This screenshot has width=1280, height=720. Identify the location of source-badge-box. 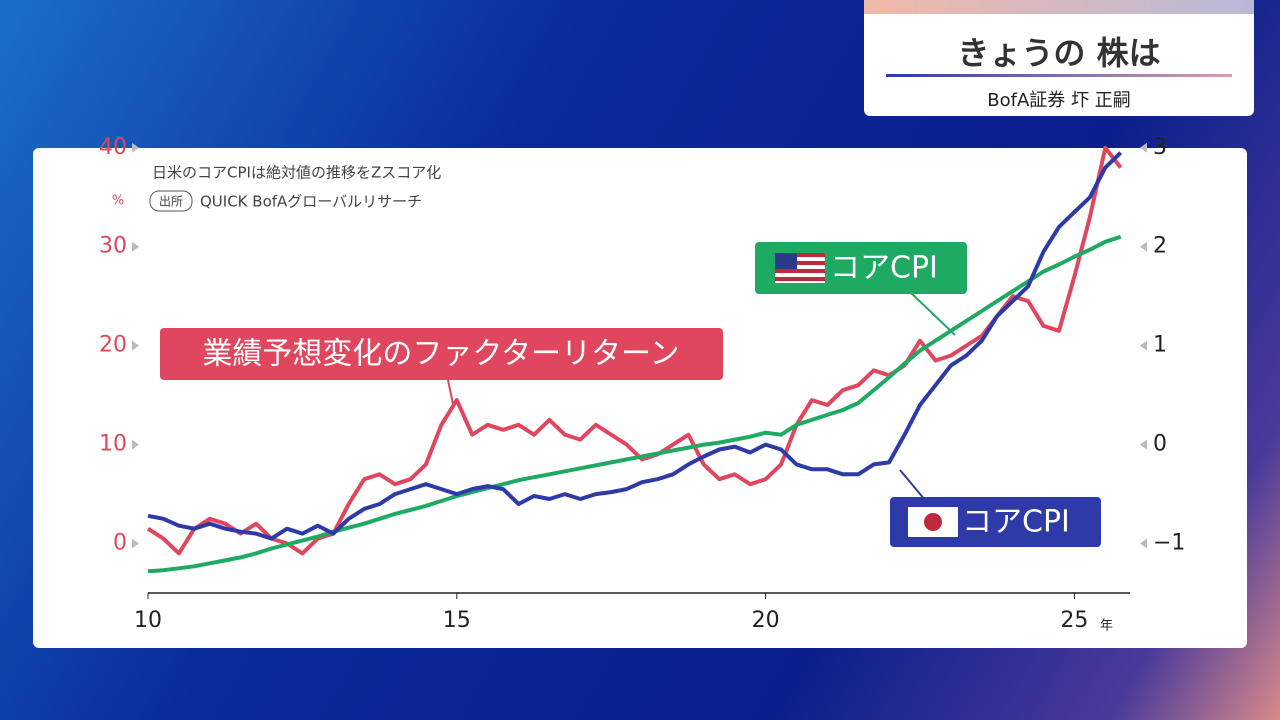
(171, 201).